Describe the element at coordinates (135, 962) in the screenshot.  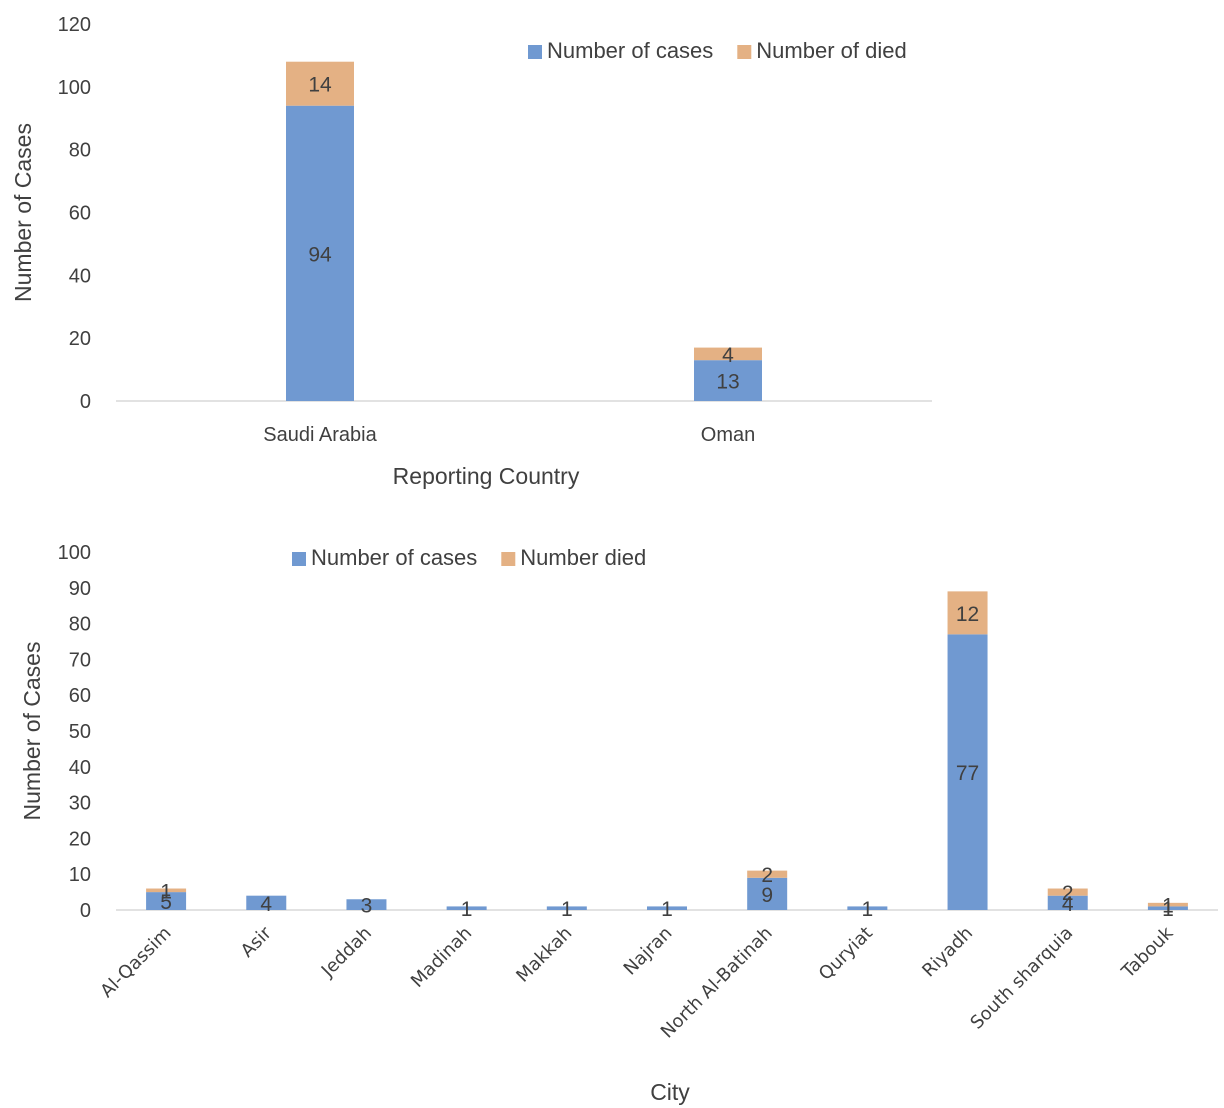
I see `x-tick-label: Al-Qassim` at that location.